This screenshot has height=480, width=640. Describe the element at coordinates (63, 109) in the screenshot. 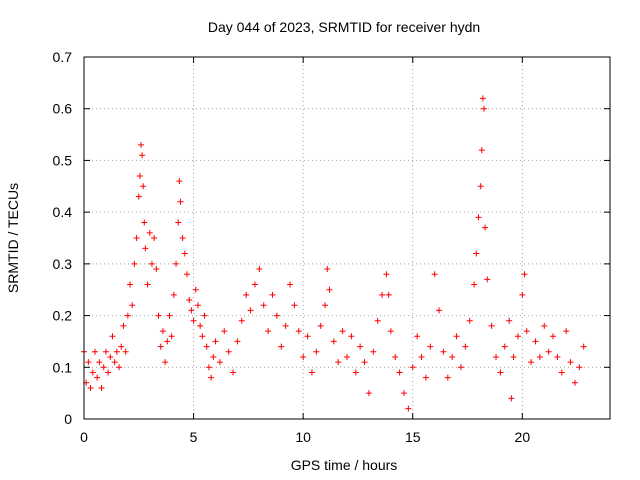

I see `y-tick-label: 0.6` at that location.